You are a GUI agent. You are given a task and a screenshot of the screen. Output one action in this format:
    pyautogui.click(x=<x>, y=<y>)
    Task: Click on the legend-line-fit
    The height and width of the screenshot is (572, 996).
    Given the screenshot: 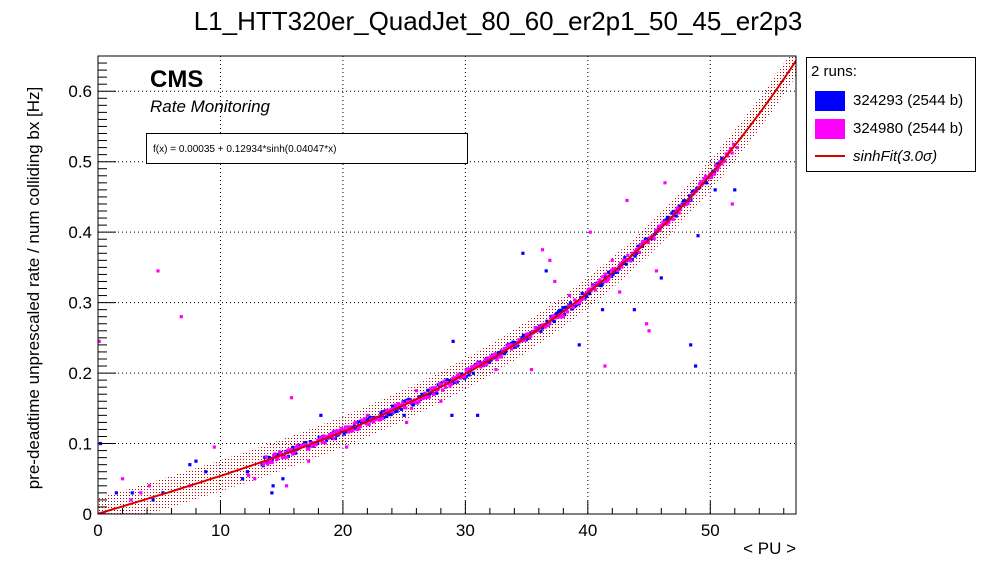 What is the action you would take?
    pyautogui.click(x=830, y=156)
    